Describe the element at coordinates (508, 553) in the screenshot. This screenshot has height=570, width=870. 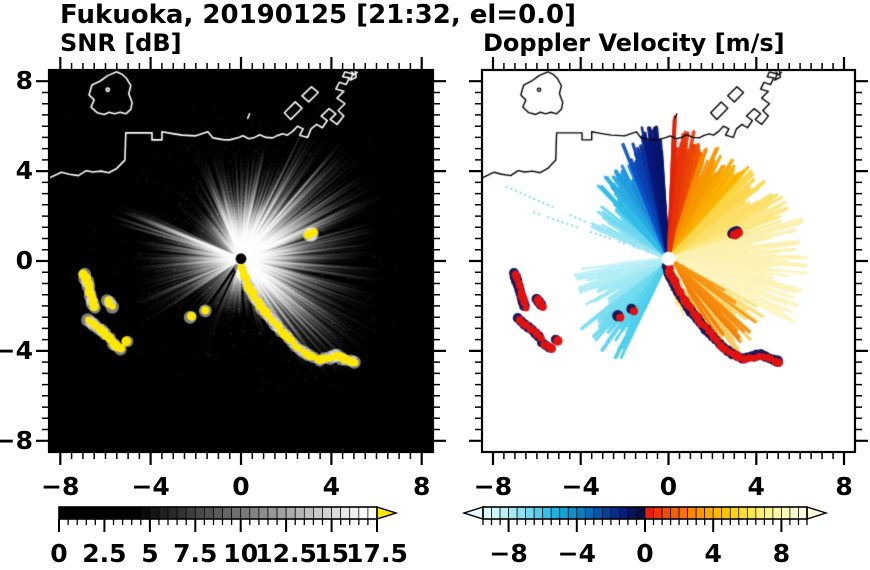
I see `colorbar-tick-label: −8` at that location.